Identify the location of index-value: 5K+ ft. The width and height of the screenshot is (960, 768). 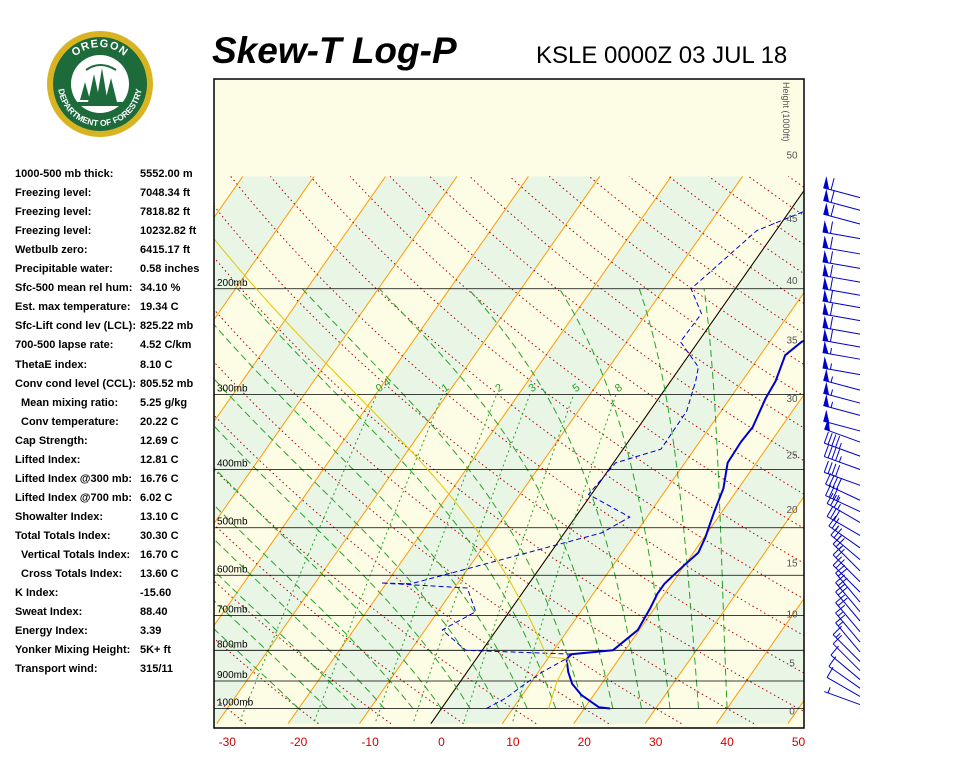
(155, 650).